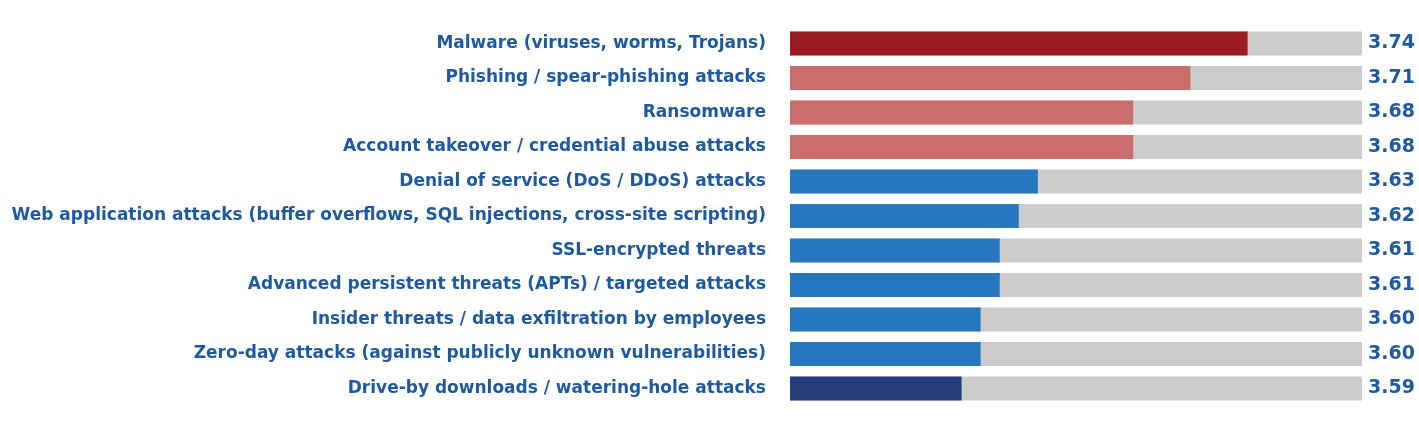  What do you see at coordinates (1391, 386) in the screenshot?
I see `data-label: 3.59` at bounding box center [1391, 386].